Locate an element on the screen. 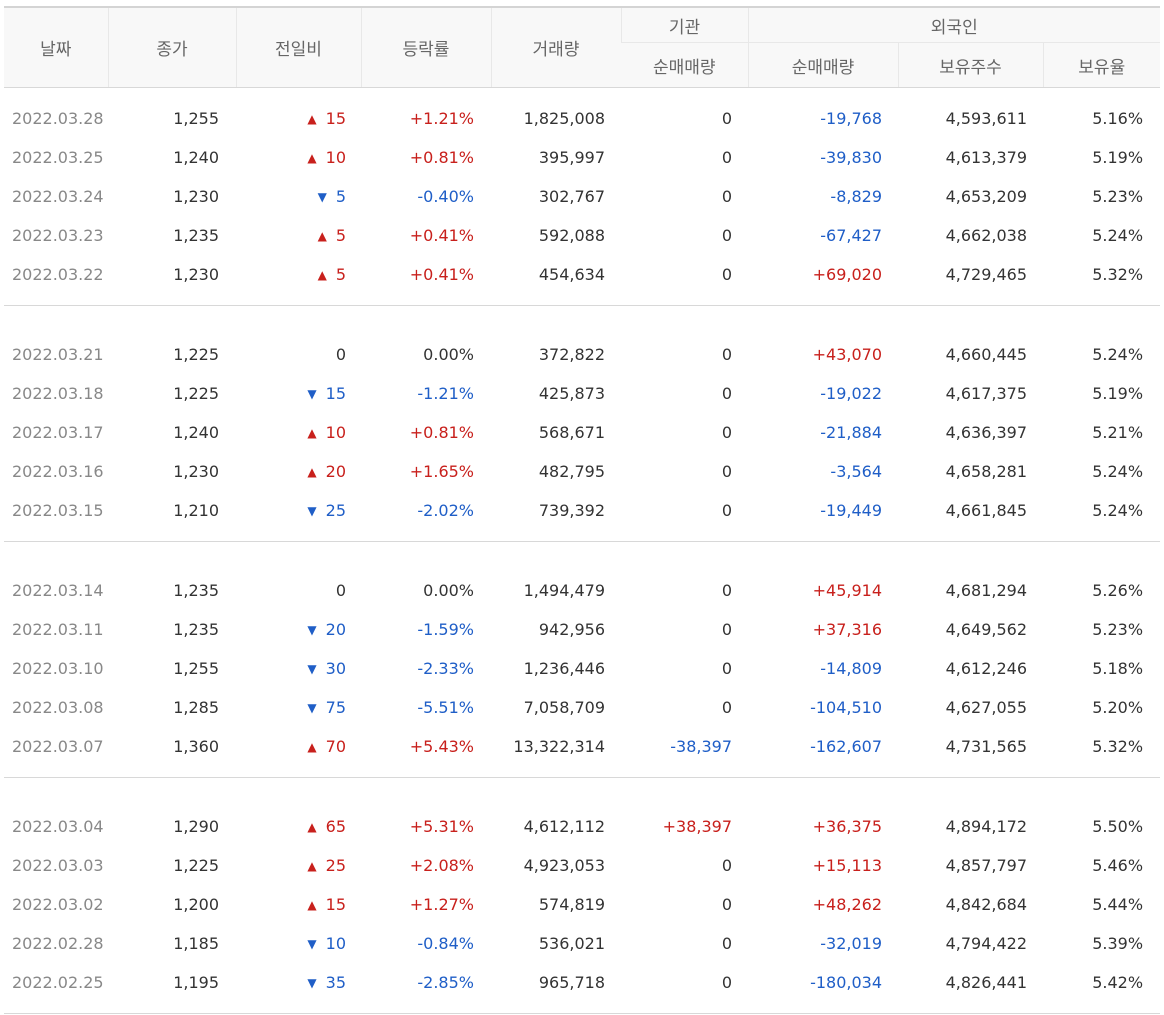 The height and width of the screenshot is (1015, 1164). foreign-holdings-cell: 4,842,684 is located at coordinates (970, 904).